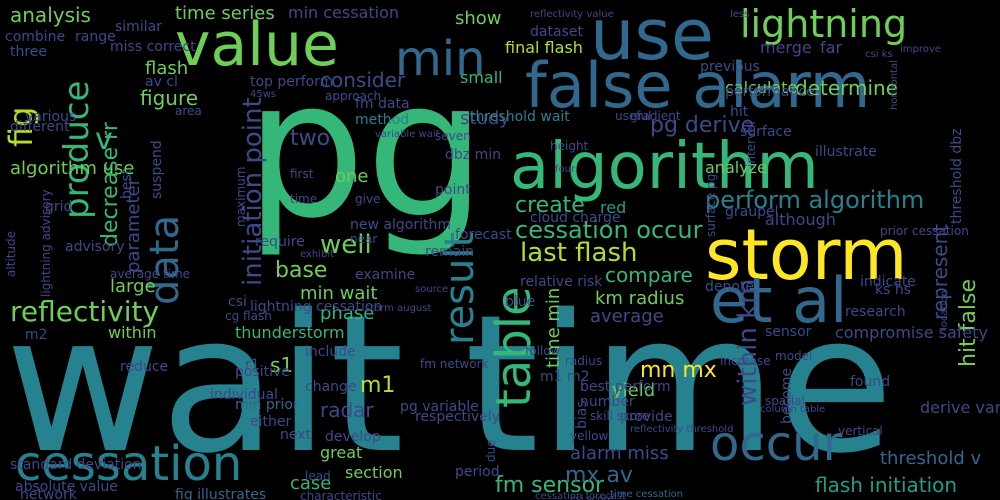  What do you see at coordinates (627, 316) in the screenshot?
I see `word-54: average` at bounding box center [627, 316].